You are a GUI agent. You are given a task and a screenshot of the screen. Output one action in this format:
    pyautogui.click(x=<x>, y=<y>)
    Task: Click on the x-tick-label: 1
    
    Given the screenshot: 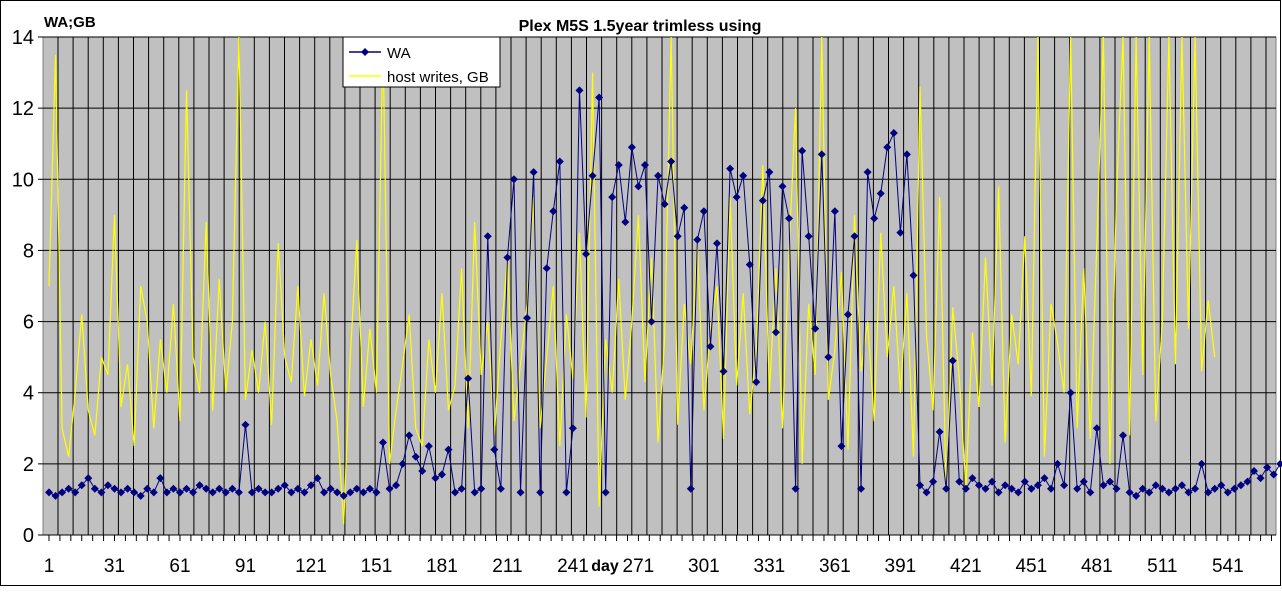 What is the action you would take?
    pyautogui.click(x=49, y=566)
    